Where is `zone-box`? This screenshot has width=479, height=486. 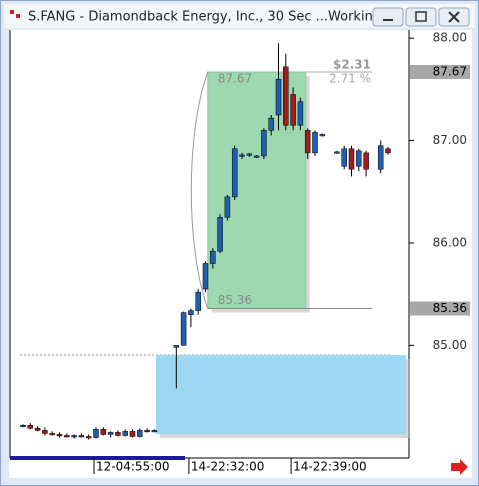
zone-box is located at coordinates (281, 394).